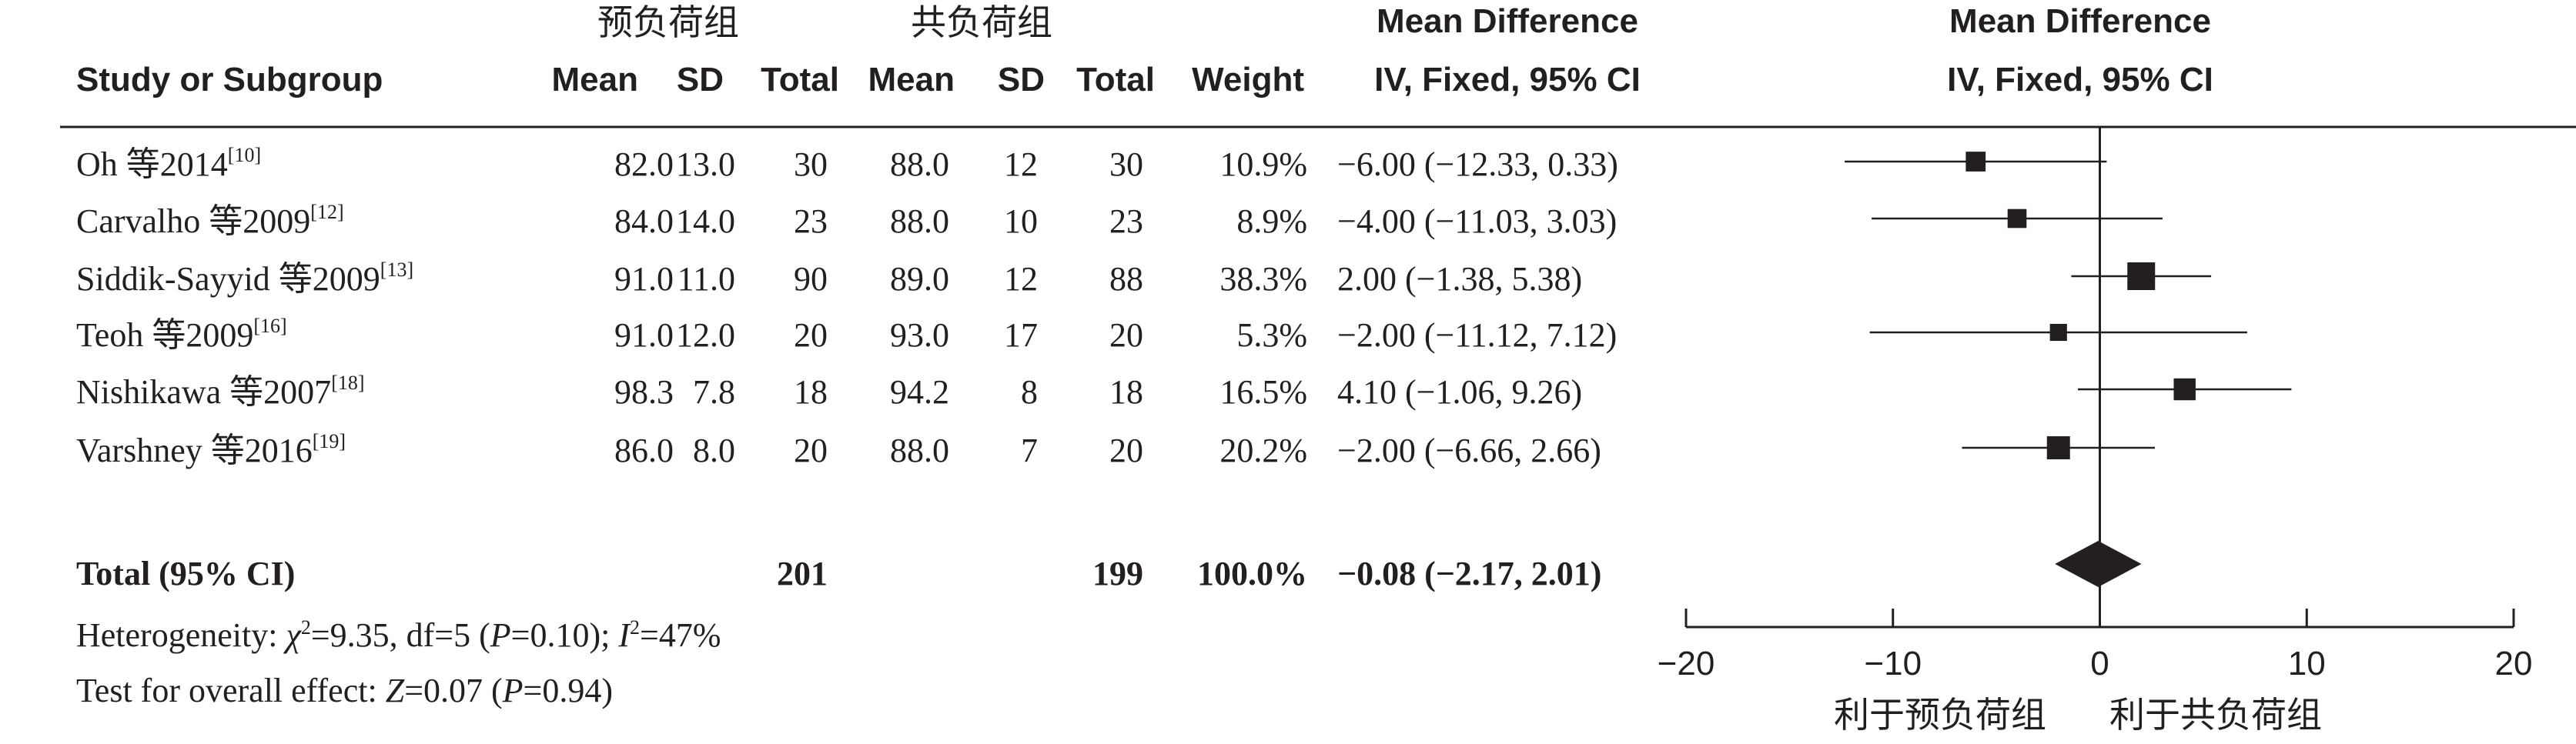  What do you see at coordinates (668, 23) in the screenshot?
I see `group1-header: 预负荷组` at bounding box center [668, 23].